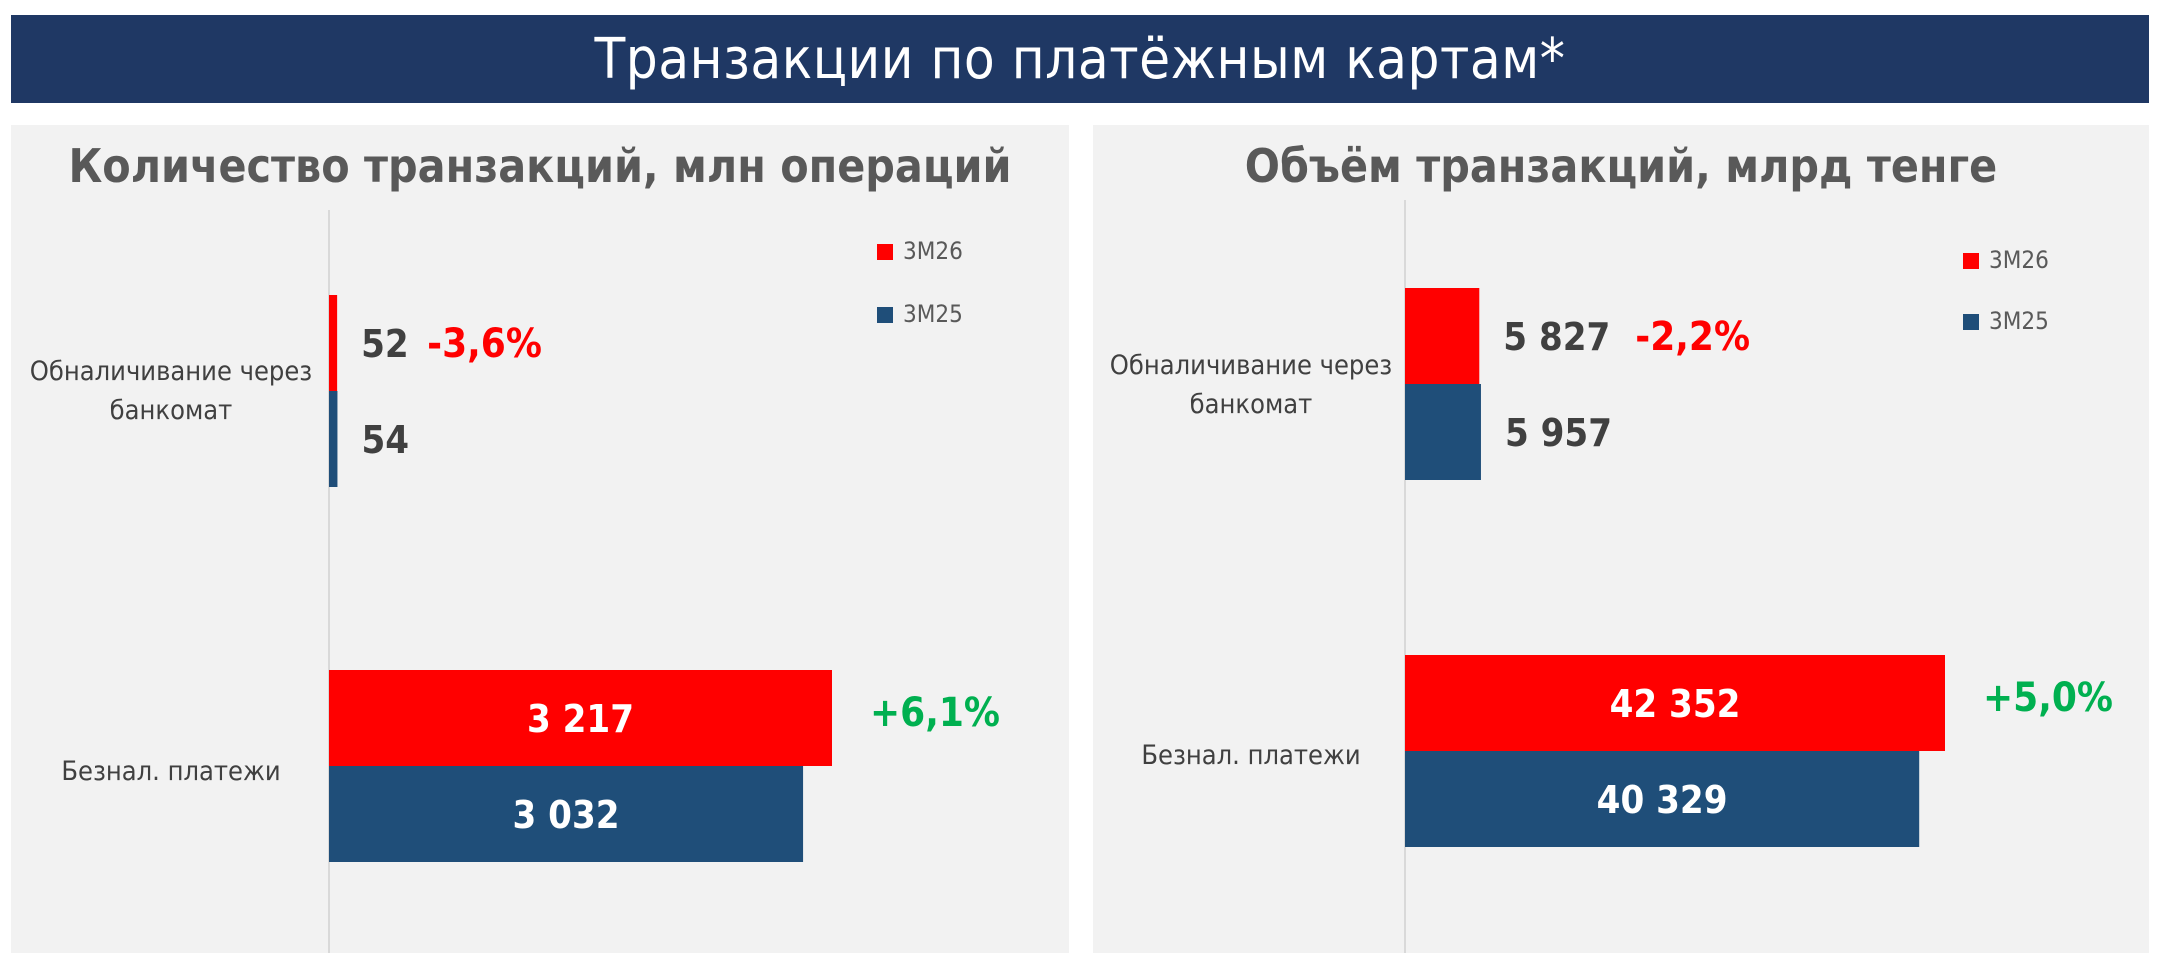 Image resolution: width=2160 pixels, height=963 pixels. Describe the element at coordinates (1558, 433) in the screenshot. I see `data-label: 5 957` at that location.